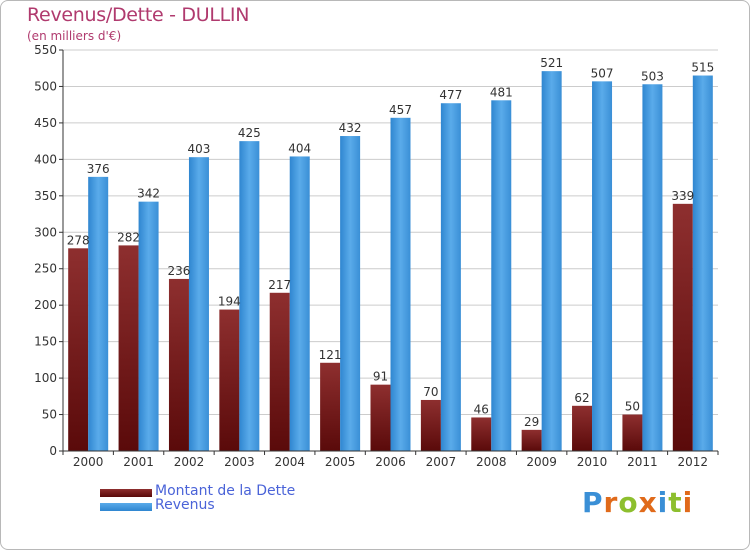 The width and height of the screenshot is (750, 550). Describe the element at coordinates (400, 110) in the screenshot. I see `data-label-revenue: 457` at that location.